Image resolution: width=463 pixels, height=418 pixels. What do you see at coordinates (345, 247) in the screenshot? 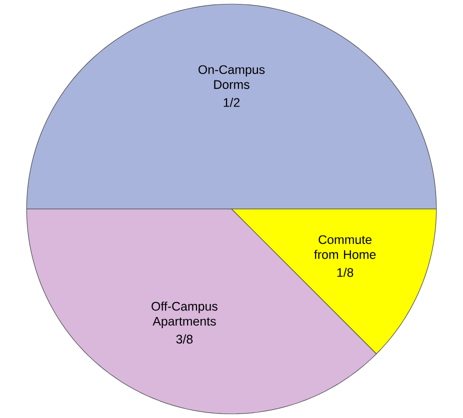
I see `slice-label: Commute from Home` at bounding box center [345, 247].